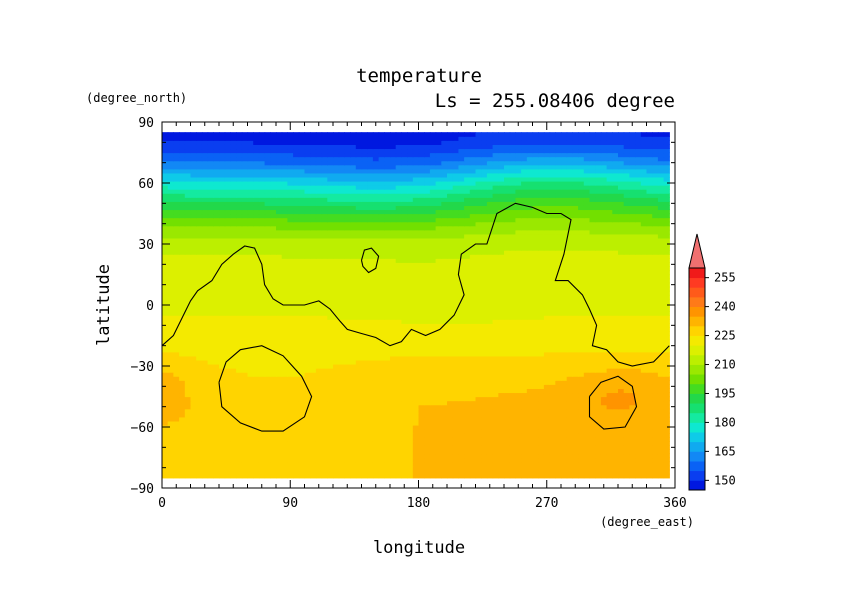  I want to click on colorbar-tick-label: 225, so click(725, 336).